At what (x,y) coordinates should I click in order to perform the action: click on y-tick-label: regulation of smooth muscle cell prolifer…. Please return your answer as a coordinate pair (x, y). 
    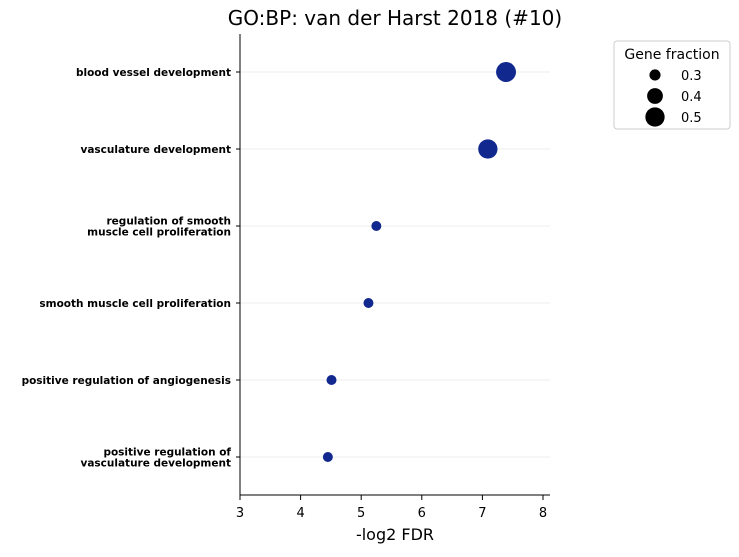
    Looking at the image, I should click on (159, 227).